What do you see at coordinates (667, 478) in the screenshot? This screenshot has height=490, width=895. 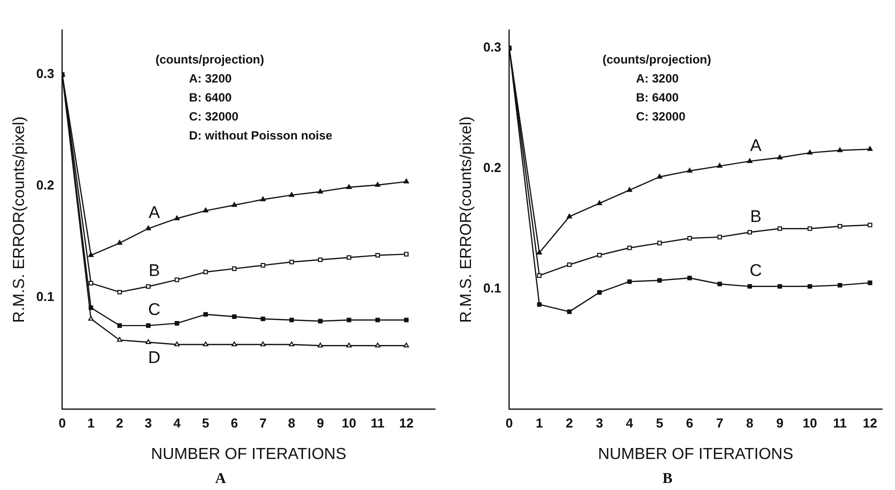 I see `text: B` at bounding box center [667, 478].